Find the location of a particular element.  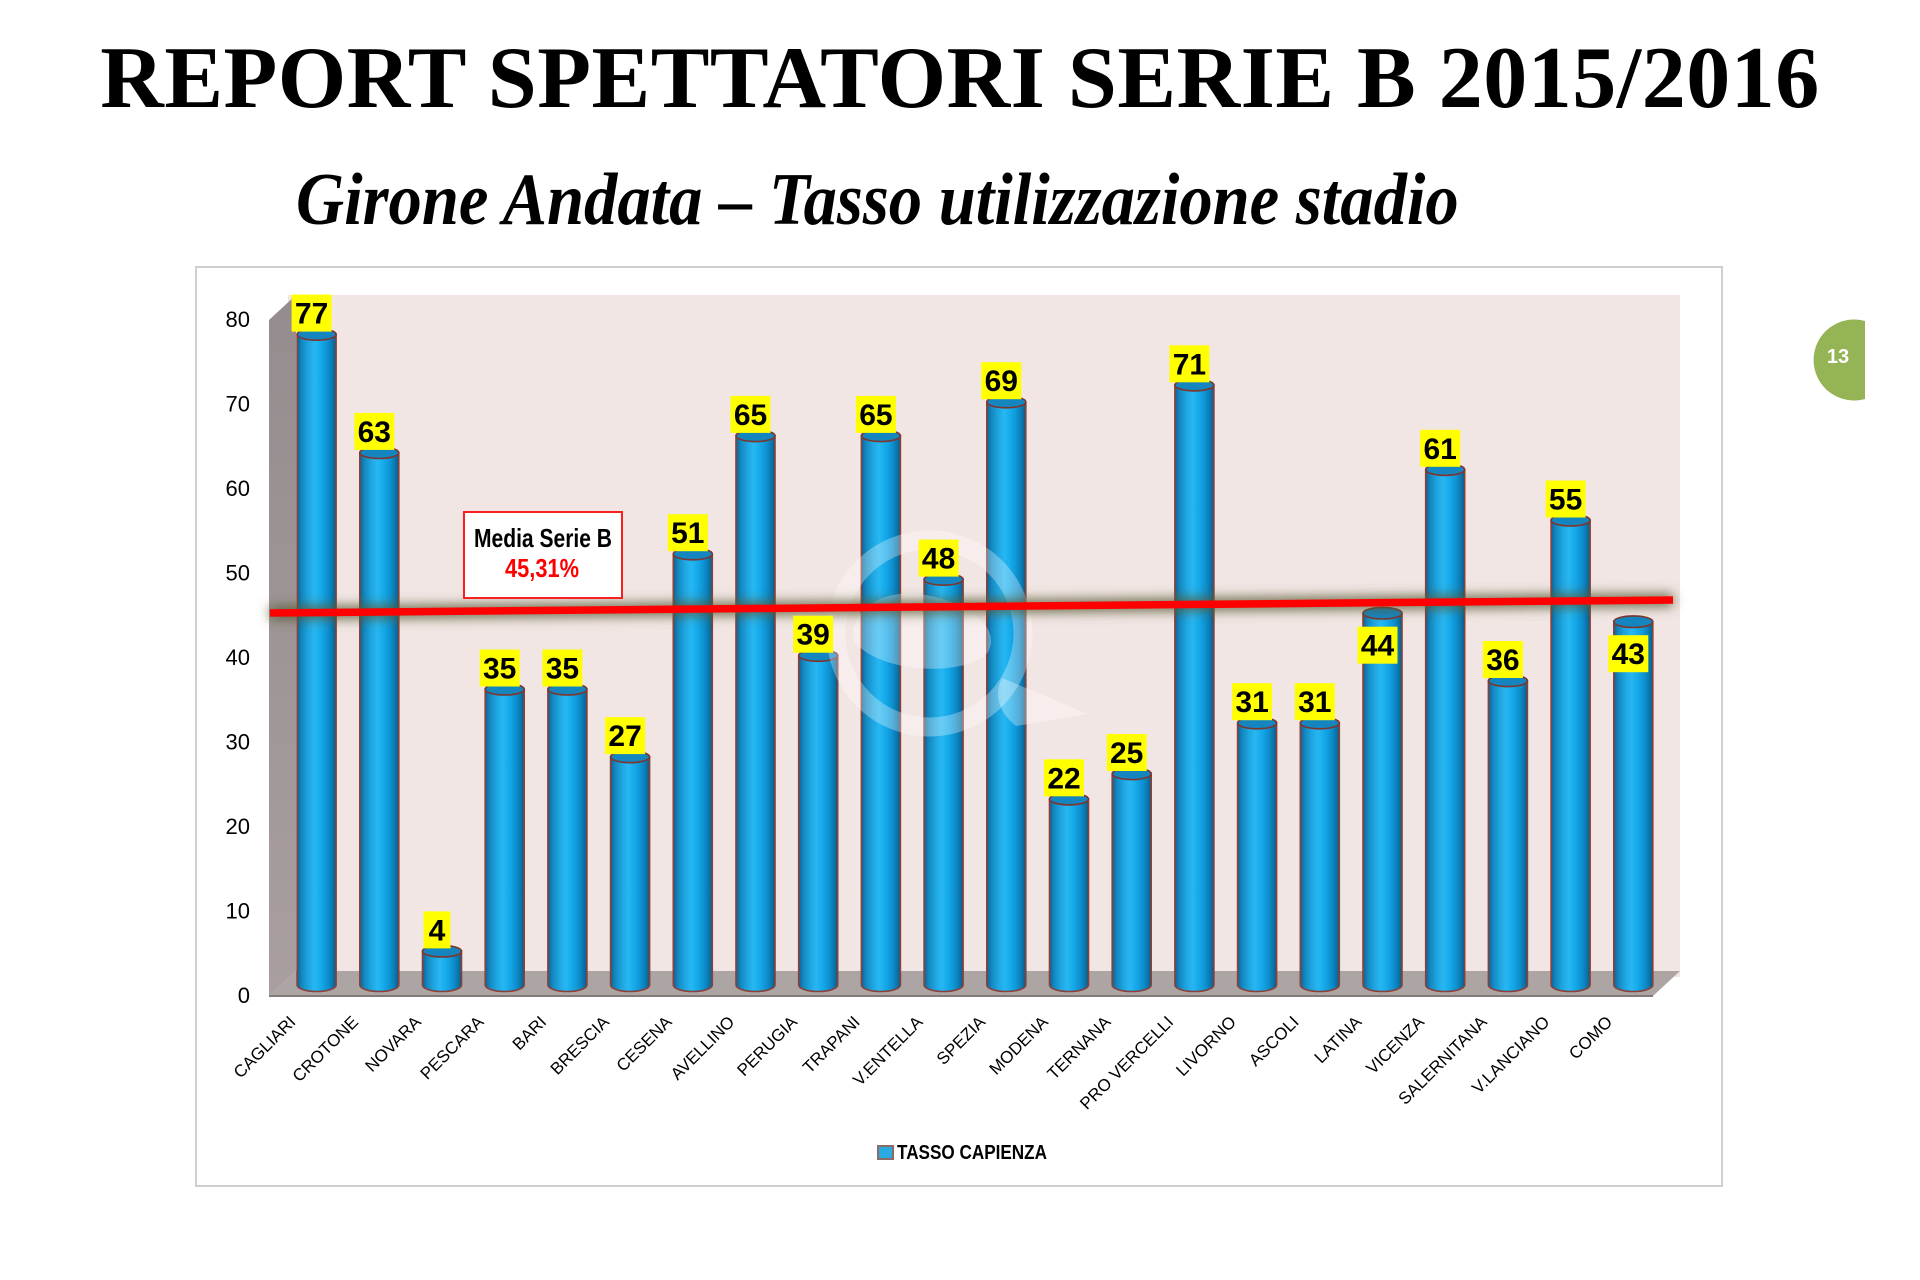

svg-text: 71 is located at coordinates (1189, 364).